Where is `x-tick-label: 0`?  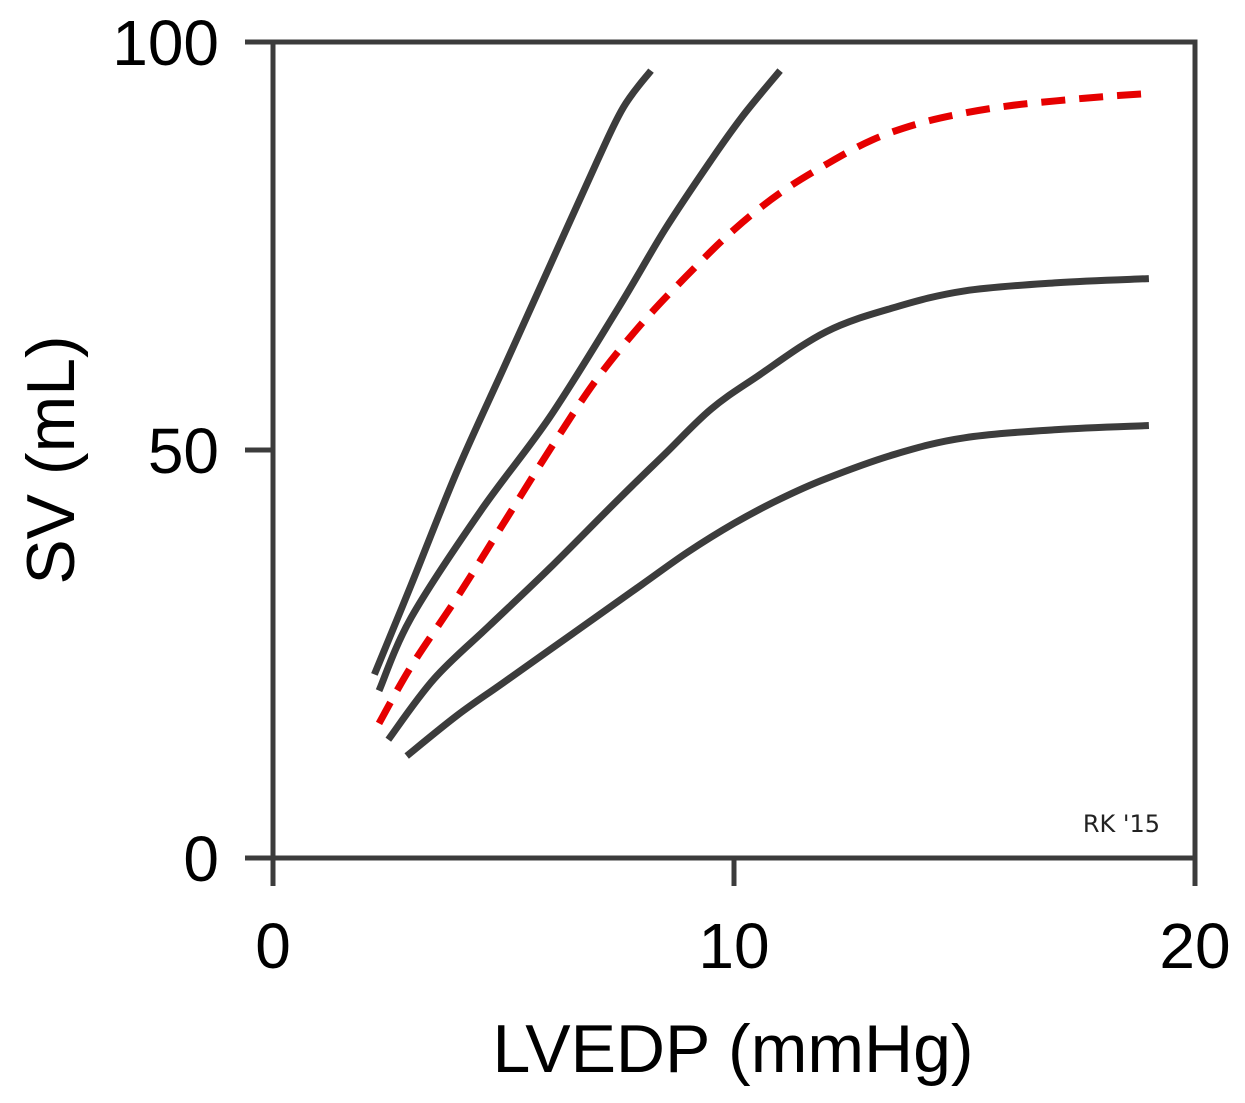 x-tick-label: 0 is located at coordinates (273, 946).